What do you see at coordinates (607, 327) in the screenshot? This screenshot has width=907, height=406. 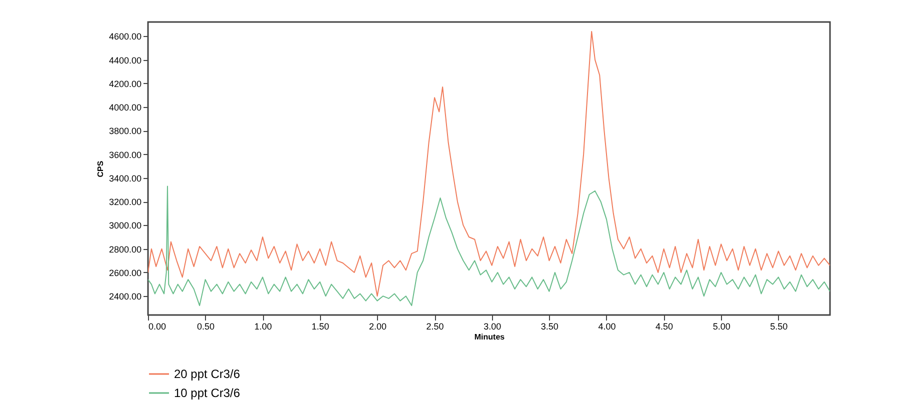 I see `x-tick-label: 4.00` at bounding box center [607, 327].